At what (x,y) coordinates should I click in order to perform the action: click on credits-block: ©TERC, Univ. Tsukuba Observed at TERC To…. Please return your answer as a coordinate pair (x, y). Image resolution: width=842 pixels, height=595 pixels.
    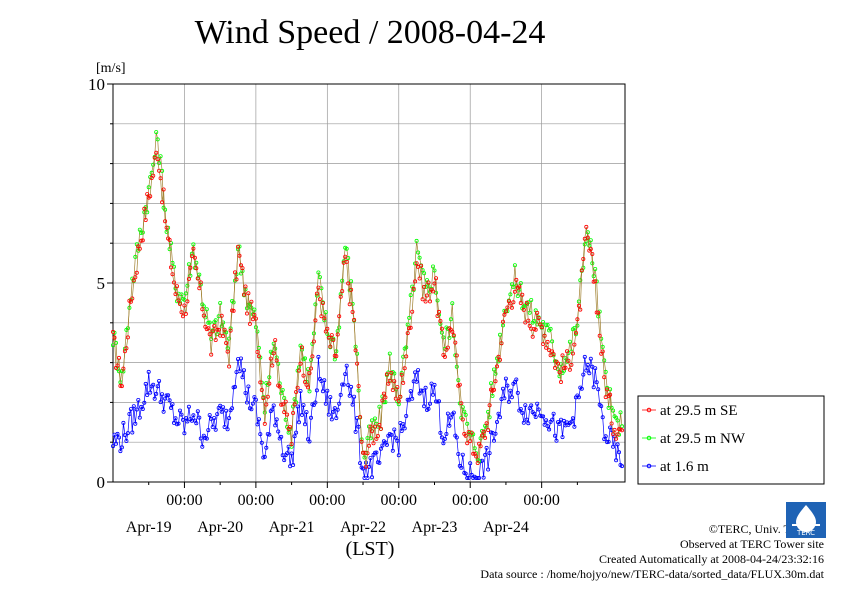
    Looking at the image, I should click on (652, 552).